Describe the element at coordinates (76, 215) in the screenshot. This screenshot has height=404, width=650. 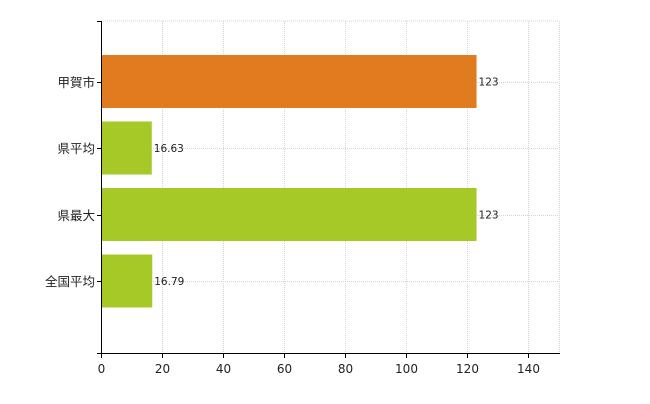
I see `category-label: 県最大` at that location.